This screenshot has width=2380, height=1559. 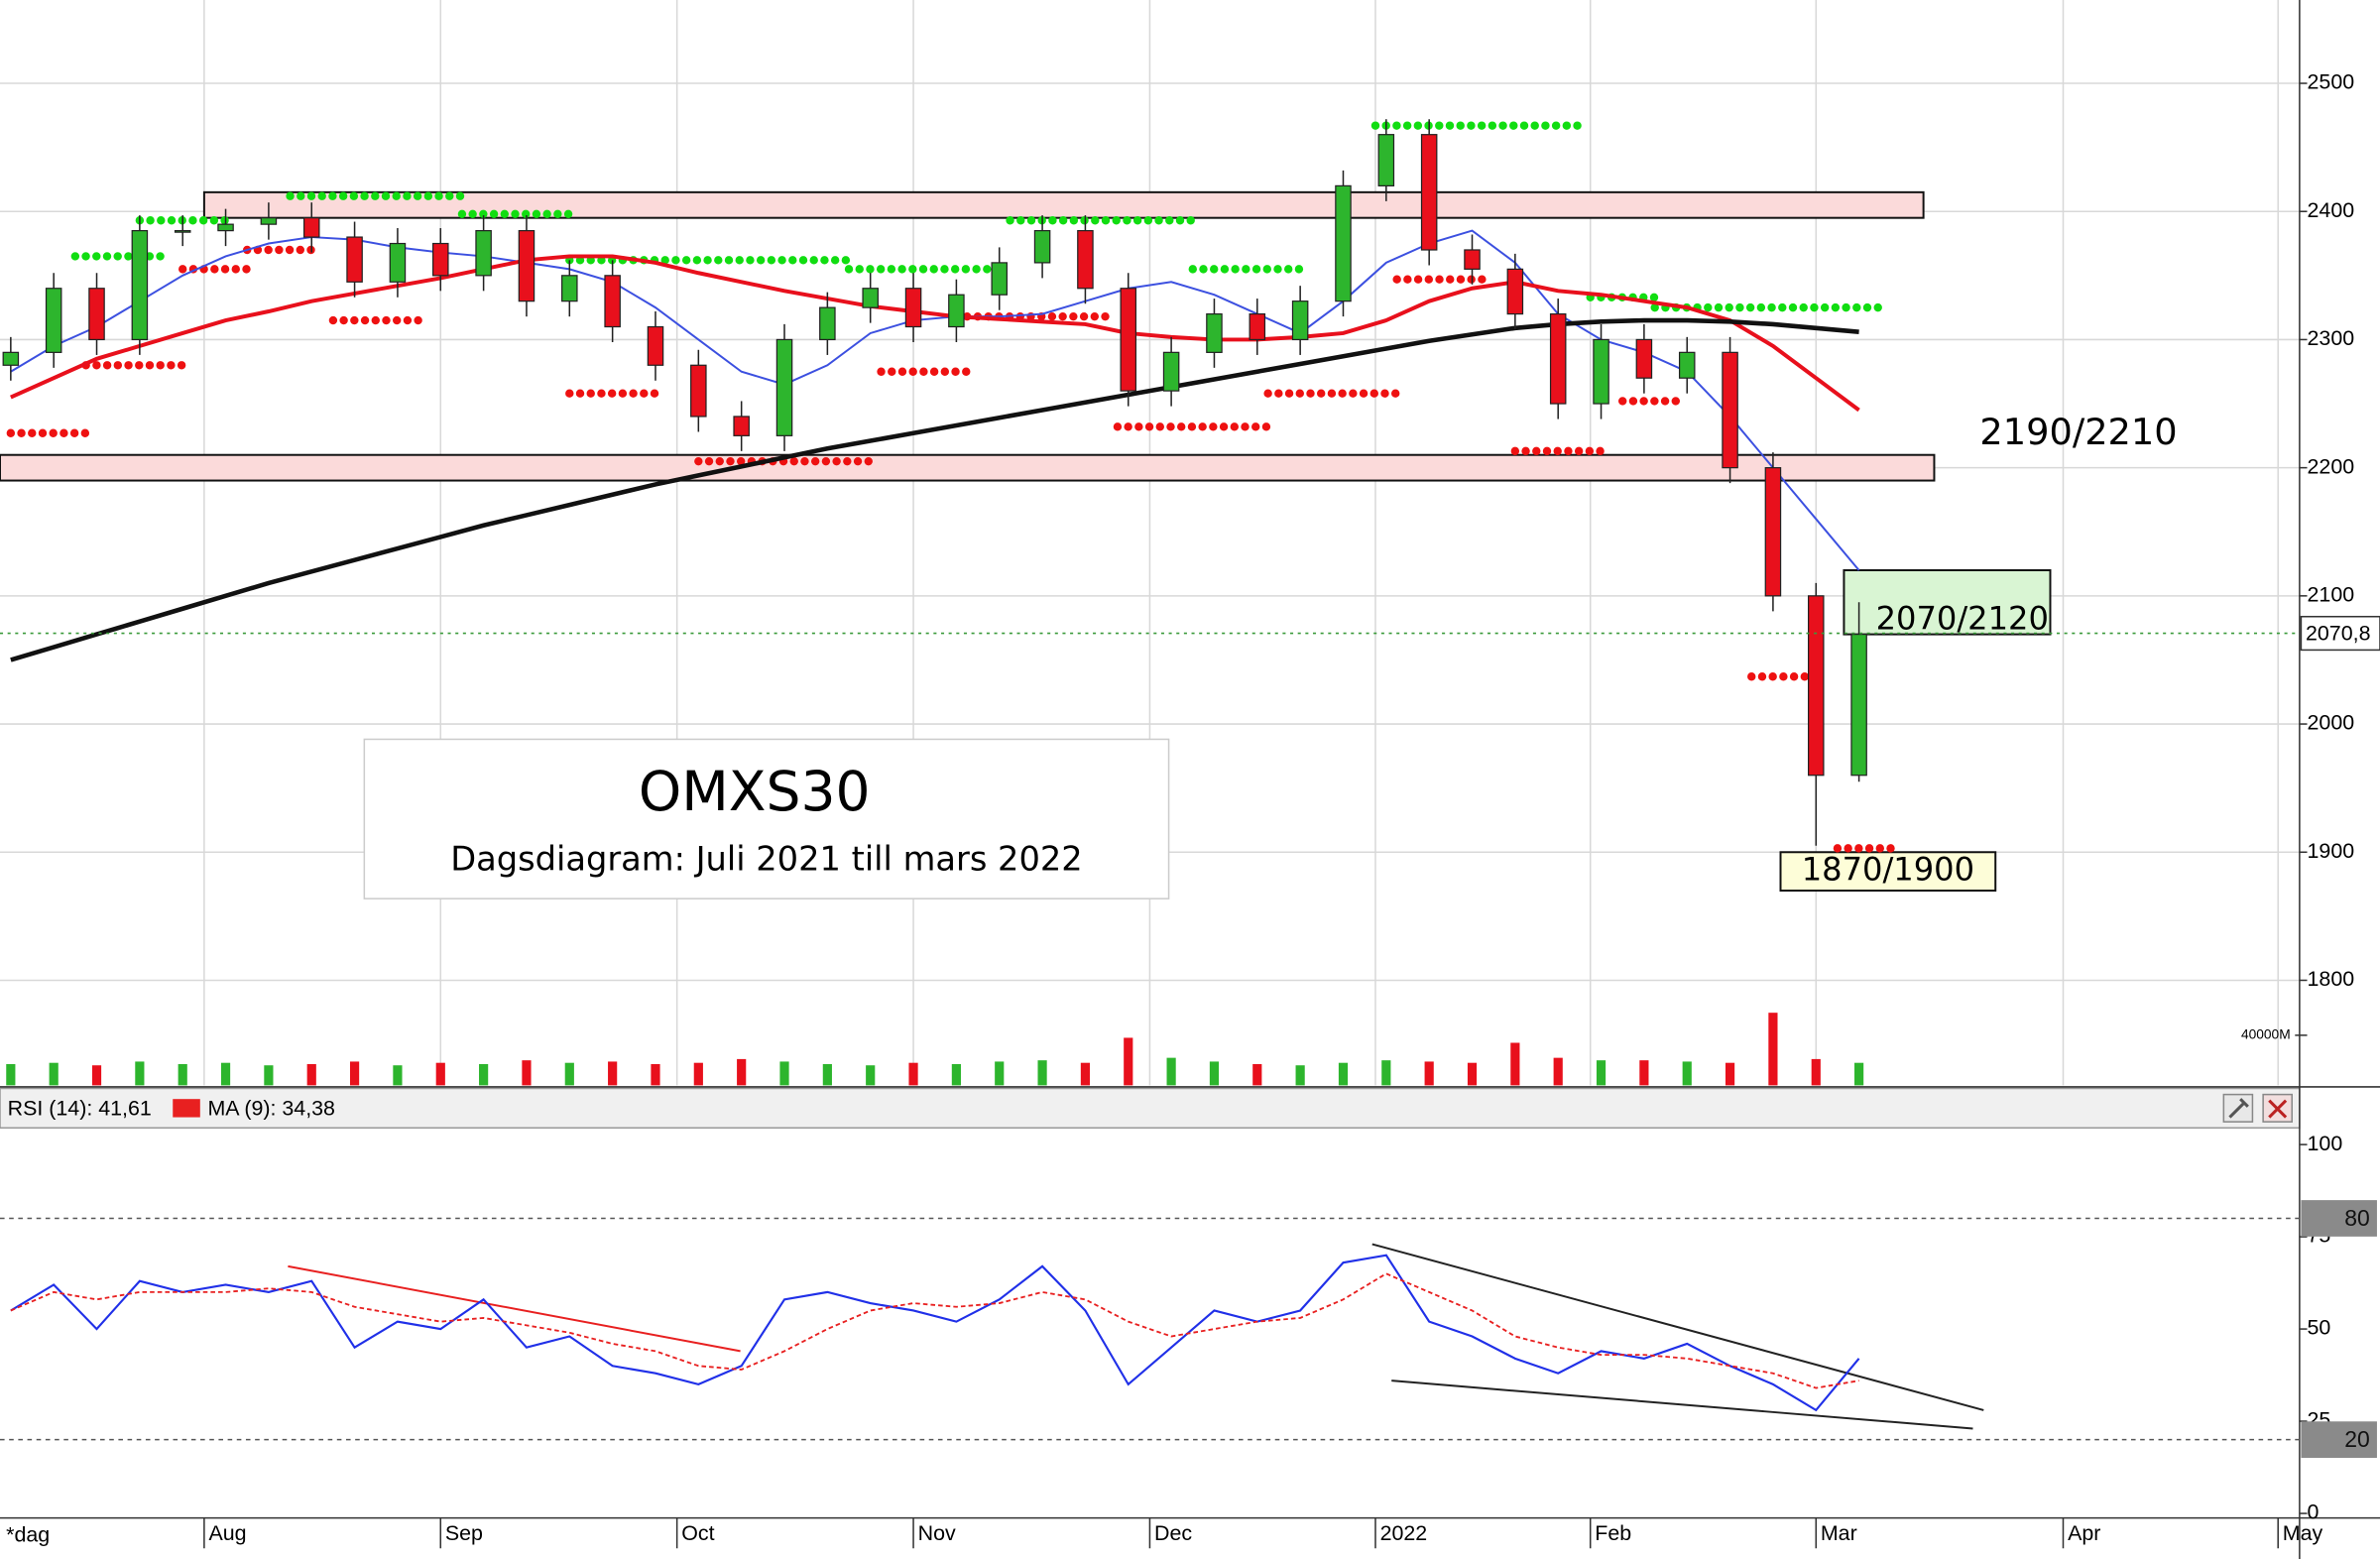 What do you see at coordinates (1404, 1533) in the screenshot?
I see `x-tick-label: 2022` at bounding box center [1404, 1533].